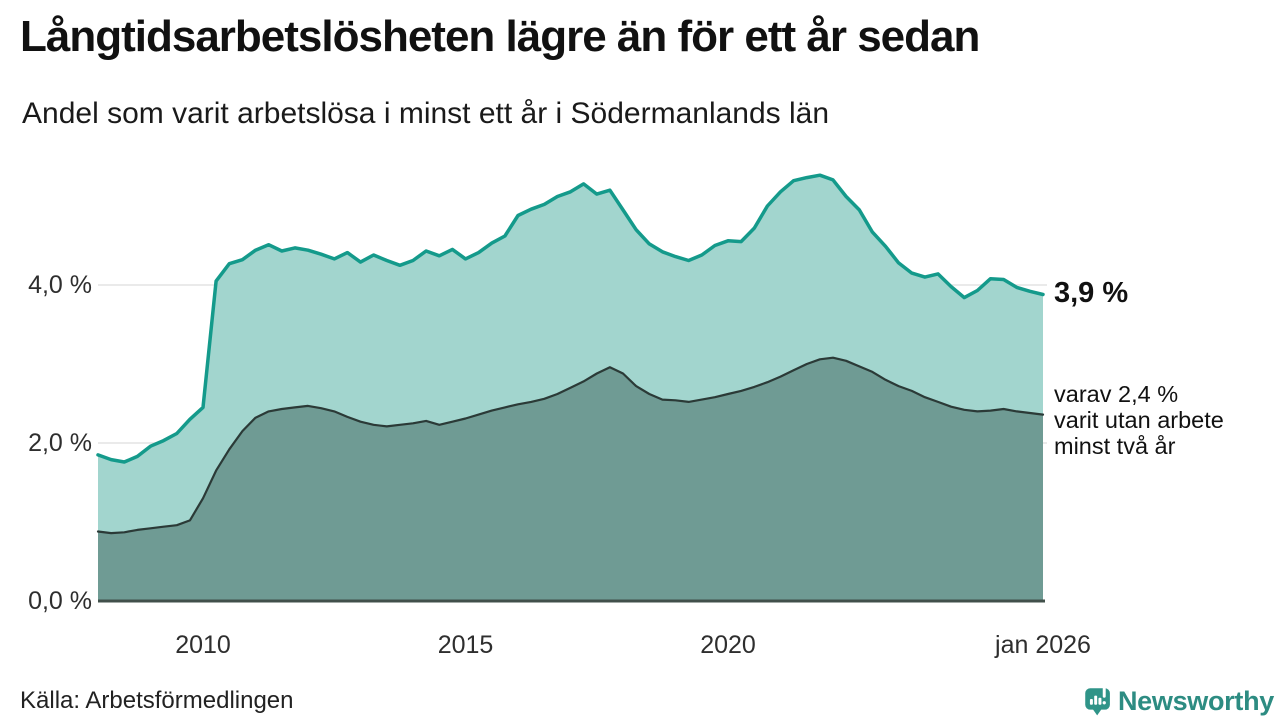 The image size is (1280, 720). I want to click on source-note: Källa: Arbetsförmedlingen, so click(157, 700).